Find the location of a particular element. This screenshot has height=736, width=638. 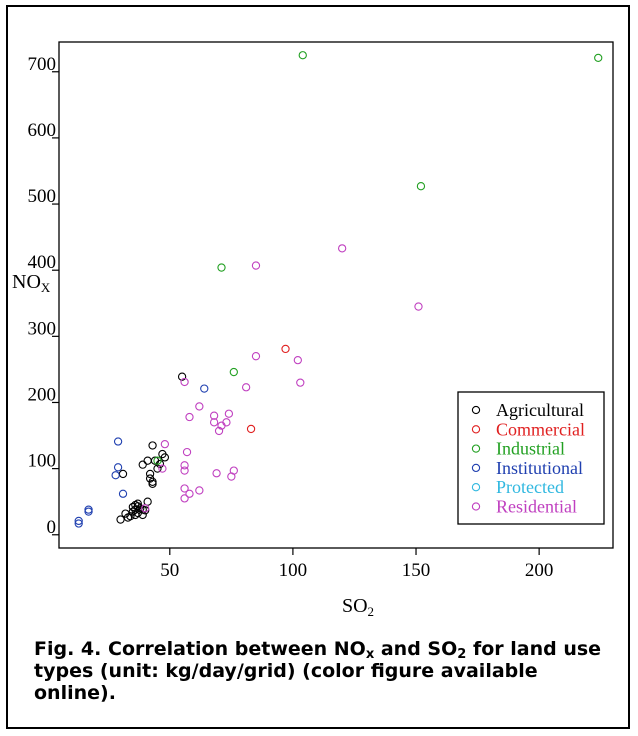

legend-label-residential: Residential is located at coordinates (536, 507).